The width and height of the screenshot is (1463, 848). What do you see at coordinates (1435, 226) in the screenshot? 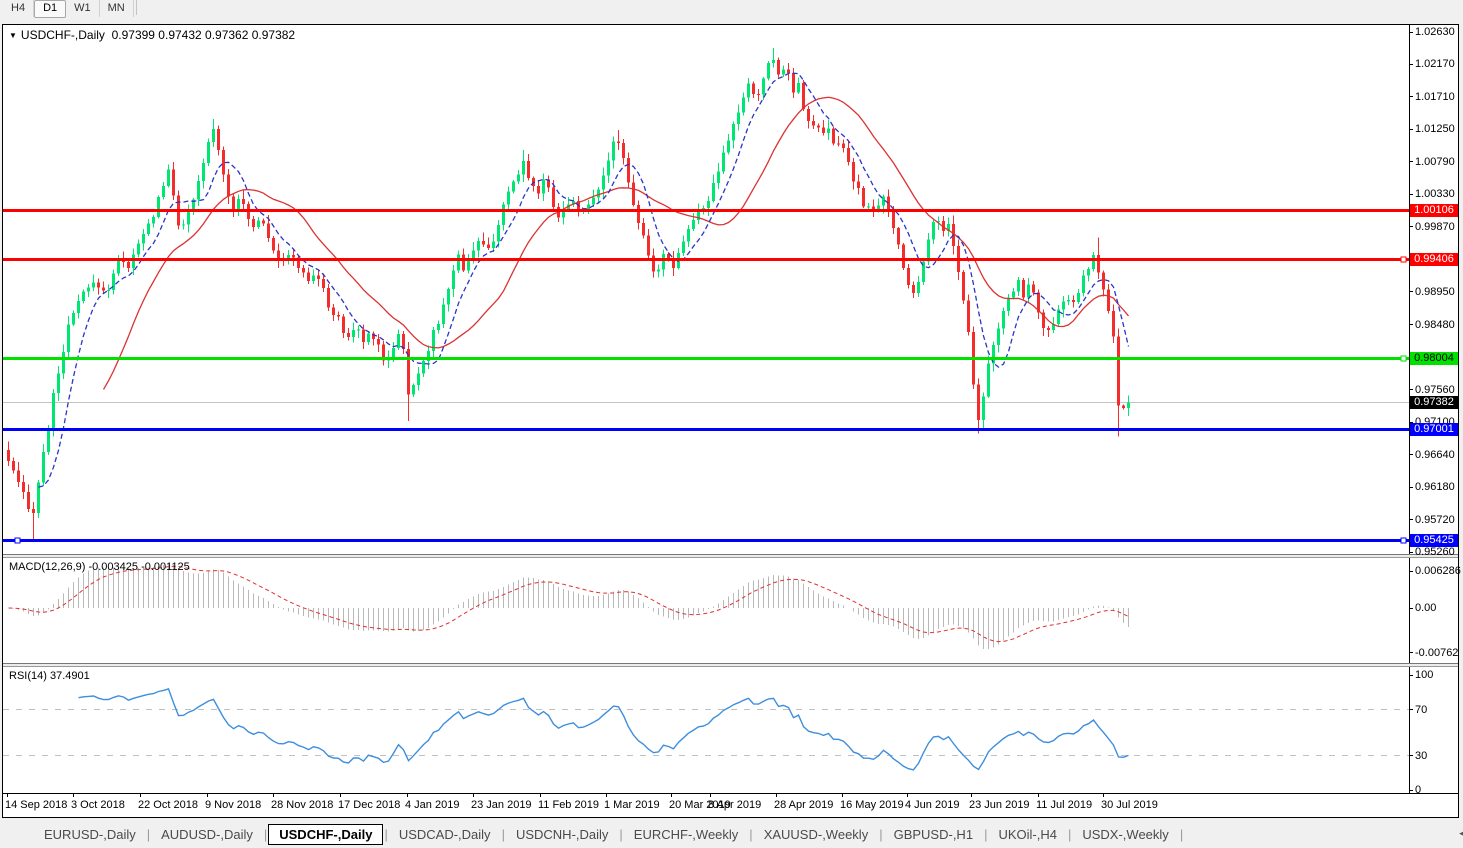
I see `price-tick-label: 0.99870` at bounding box center [1435, 226].